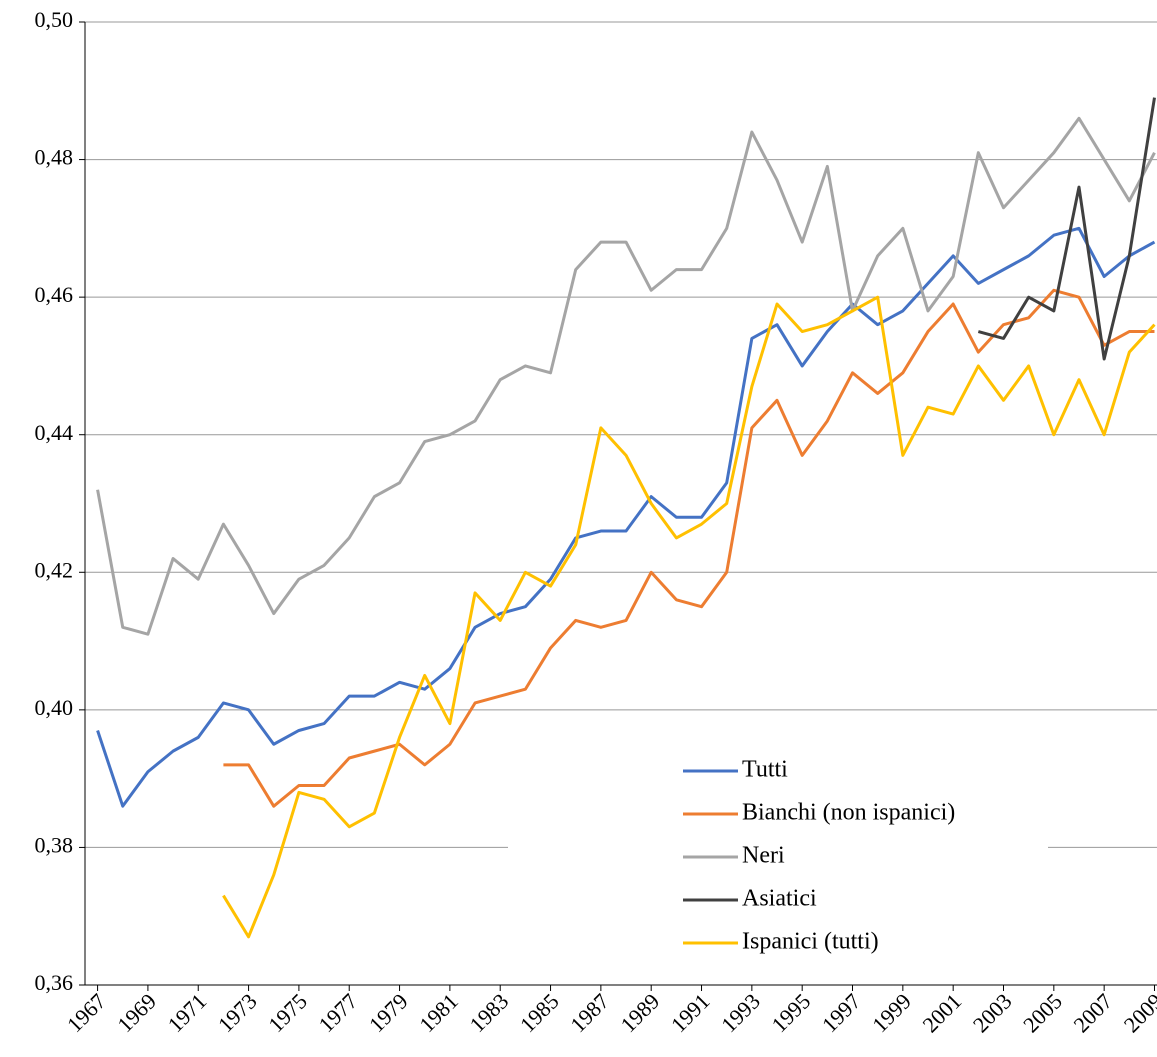 The width and height of the screenshot is (1157, 1057). What do you see at coordinates (388, 1012) in the screenshot?
I see `x-tick-label: 1979` at bounding box center [388, 1012].